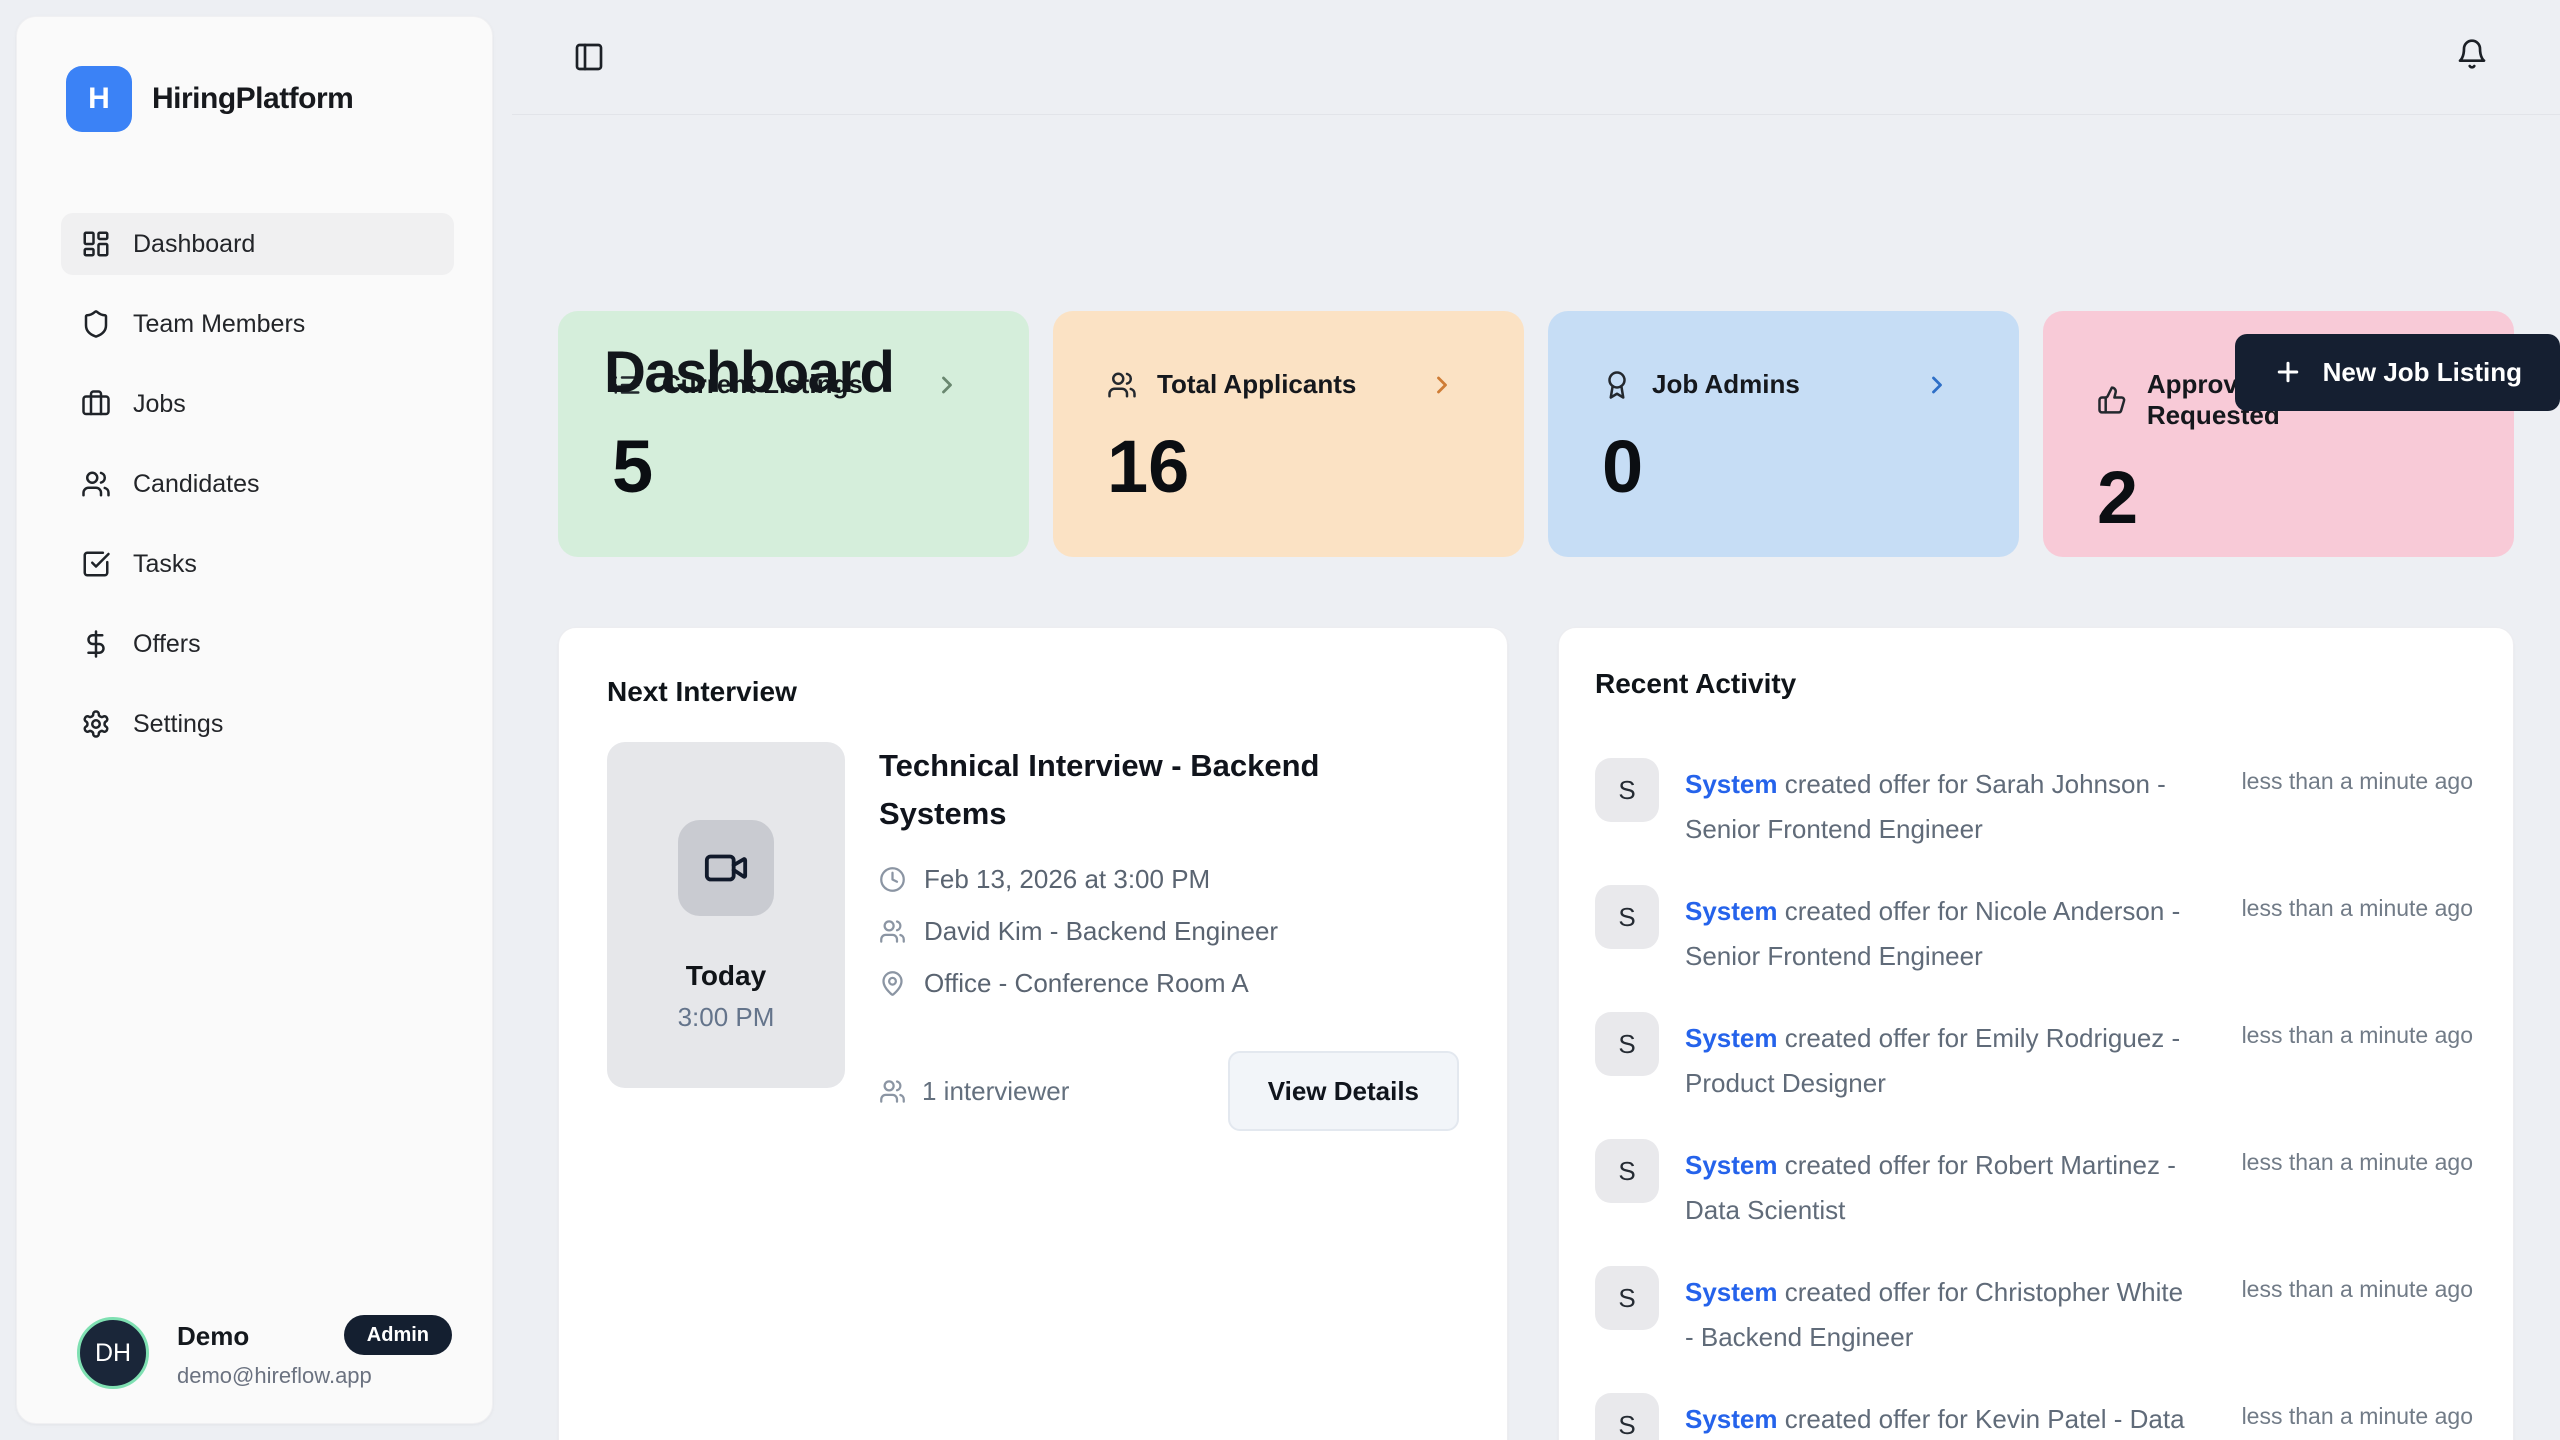  I want to click on role-badge: Admin, so click(397, 1335).